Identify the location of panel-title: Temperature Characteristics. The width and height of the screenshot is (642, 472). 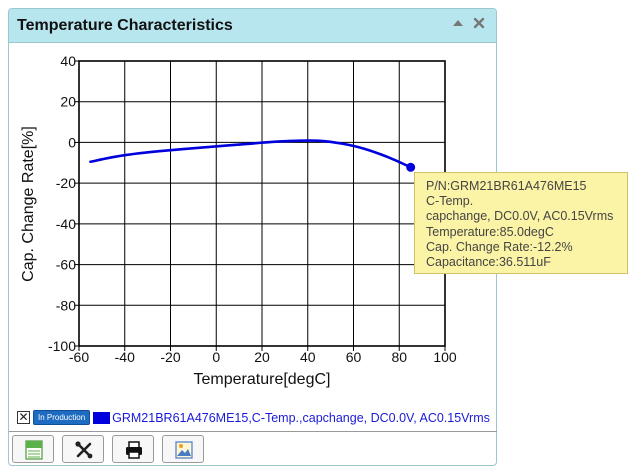
(125, 25).